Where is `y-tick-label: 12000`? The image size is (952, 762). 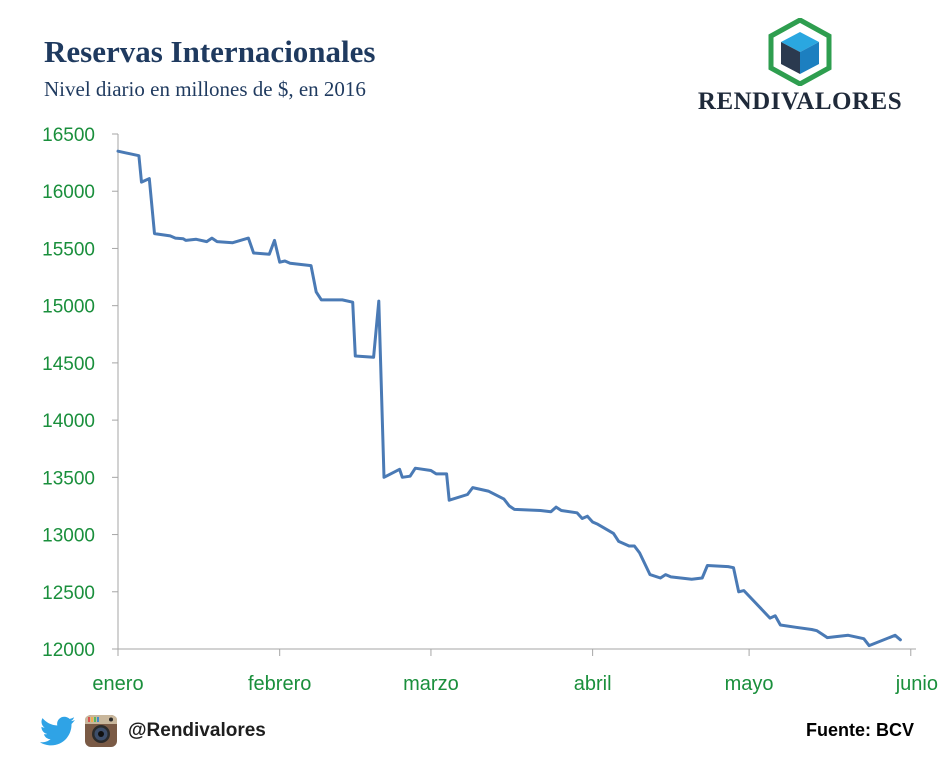 y-tick-label: 12000 is located at coordinates (68, 650).